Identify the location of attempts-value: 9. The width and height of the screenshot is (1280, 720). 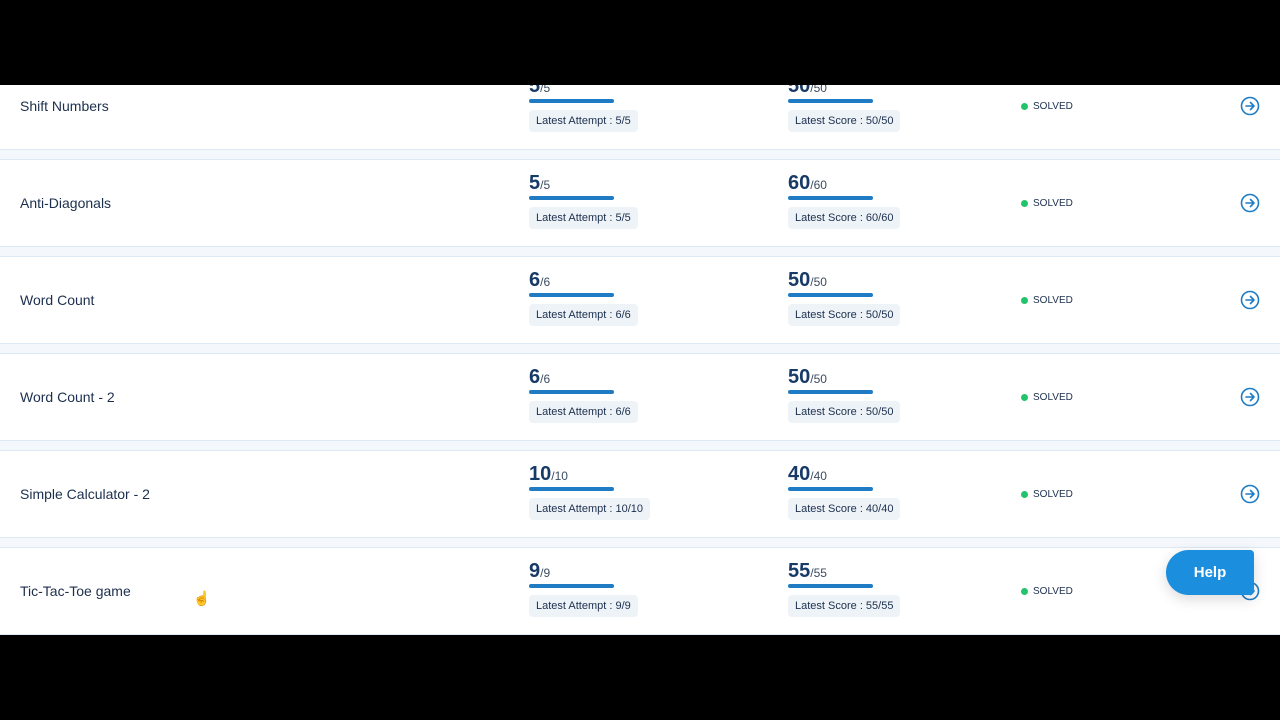
(535, 571).